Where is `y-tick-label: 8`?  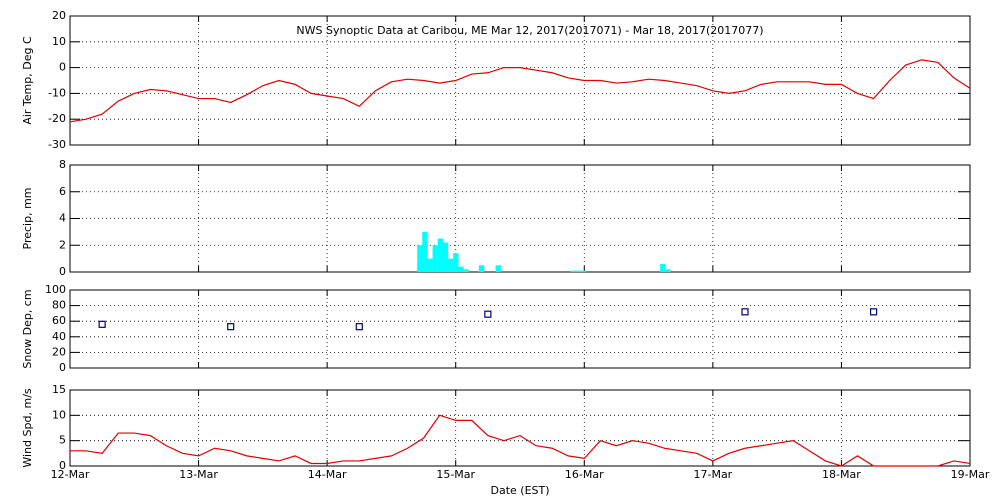
y-tick-label: 8 is located at coordinates (62, 164).